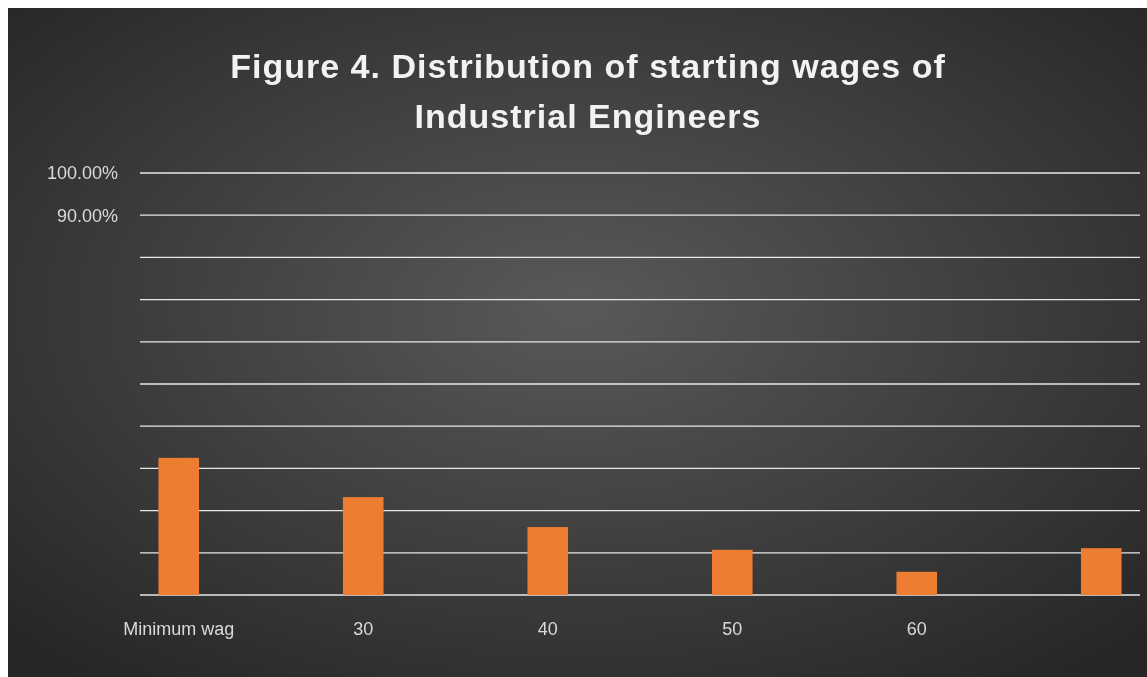 This screenshot has height=677, width=1147. I want to click on x-tick-label: 40, so click(547, 629).